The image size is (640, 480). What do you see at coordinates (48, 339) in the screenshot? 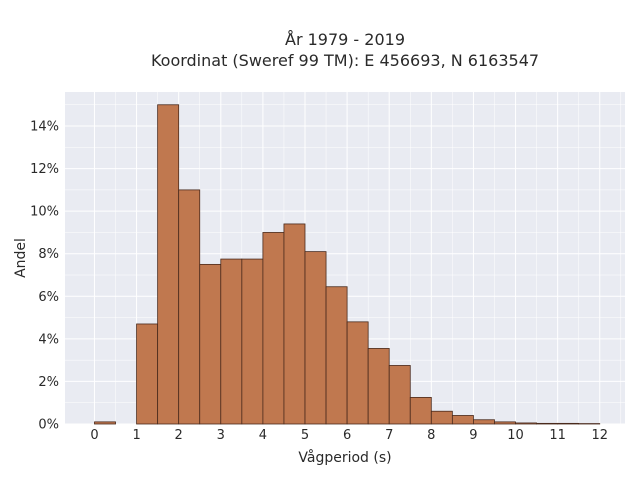
I see `y-tick-label: 4%` at bounding box center [48, 339].